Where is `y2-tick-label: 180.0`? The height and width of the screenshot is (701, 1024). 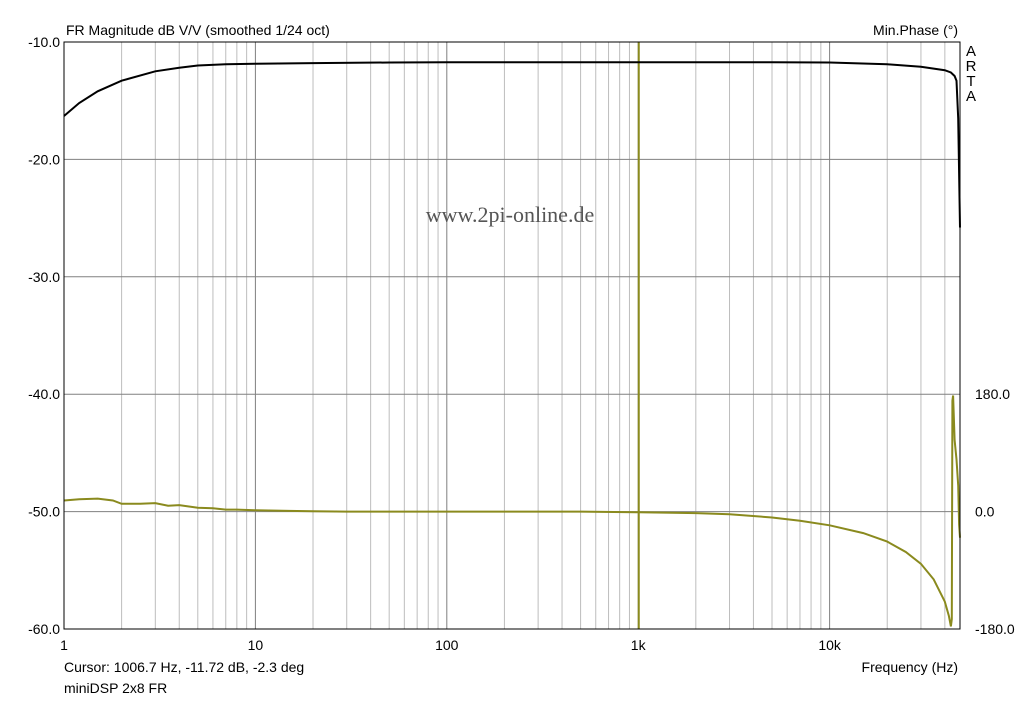 y2-tick-label: 180.0 is located at coordinates (992, 394).